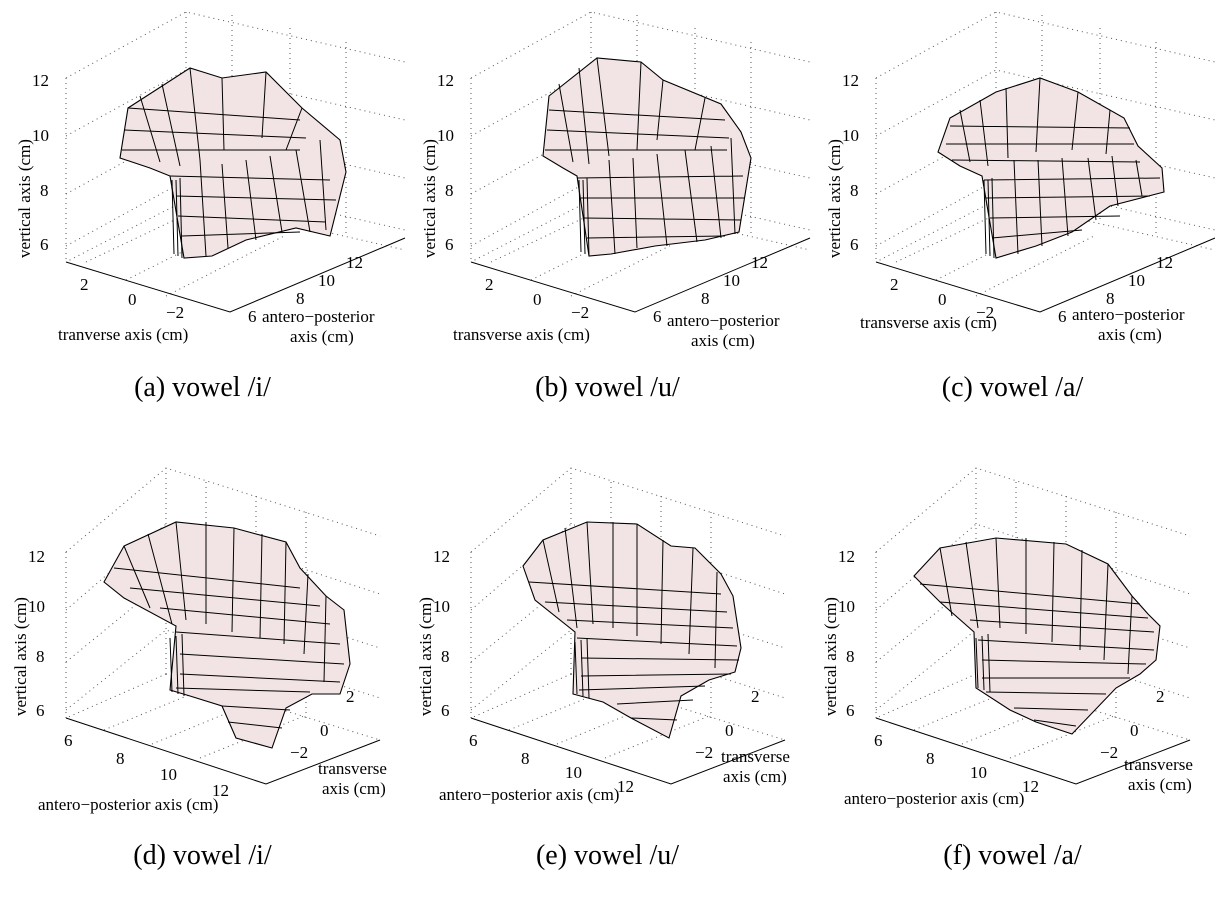 Image resolution: width=1215 pixels, height=897 pixels. Describe the element at coordinates (854, 190) in the screenshot. I see `ztick-c-1: 8` at that location.